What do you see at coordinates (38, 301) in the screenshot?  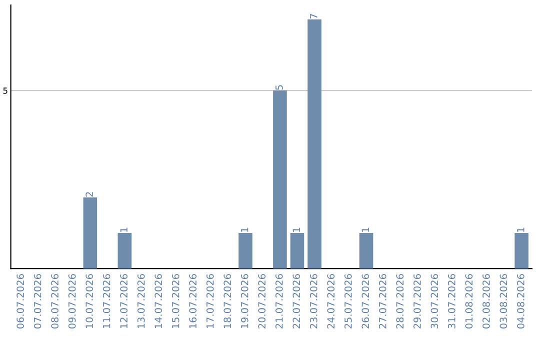 I see `x-tick-label: 07.07.2026` at bounding box center [38, 301].